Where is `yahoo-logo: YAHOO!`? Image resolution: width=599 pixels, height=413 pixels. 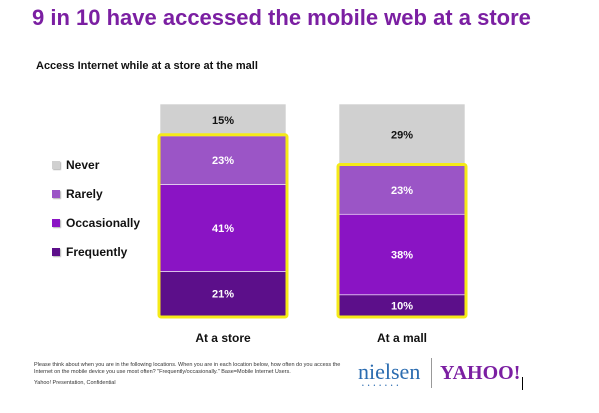 yahoo-logo: YAHOO! is located at coordinates (480, 373).